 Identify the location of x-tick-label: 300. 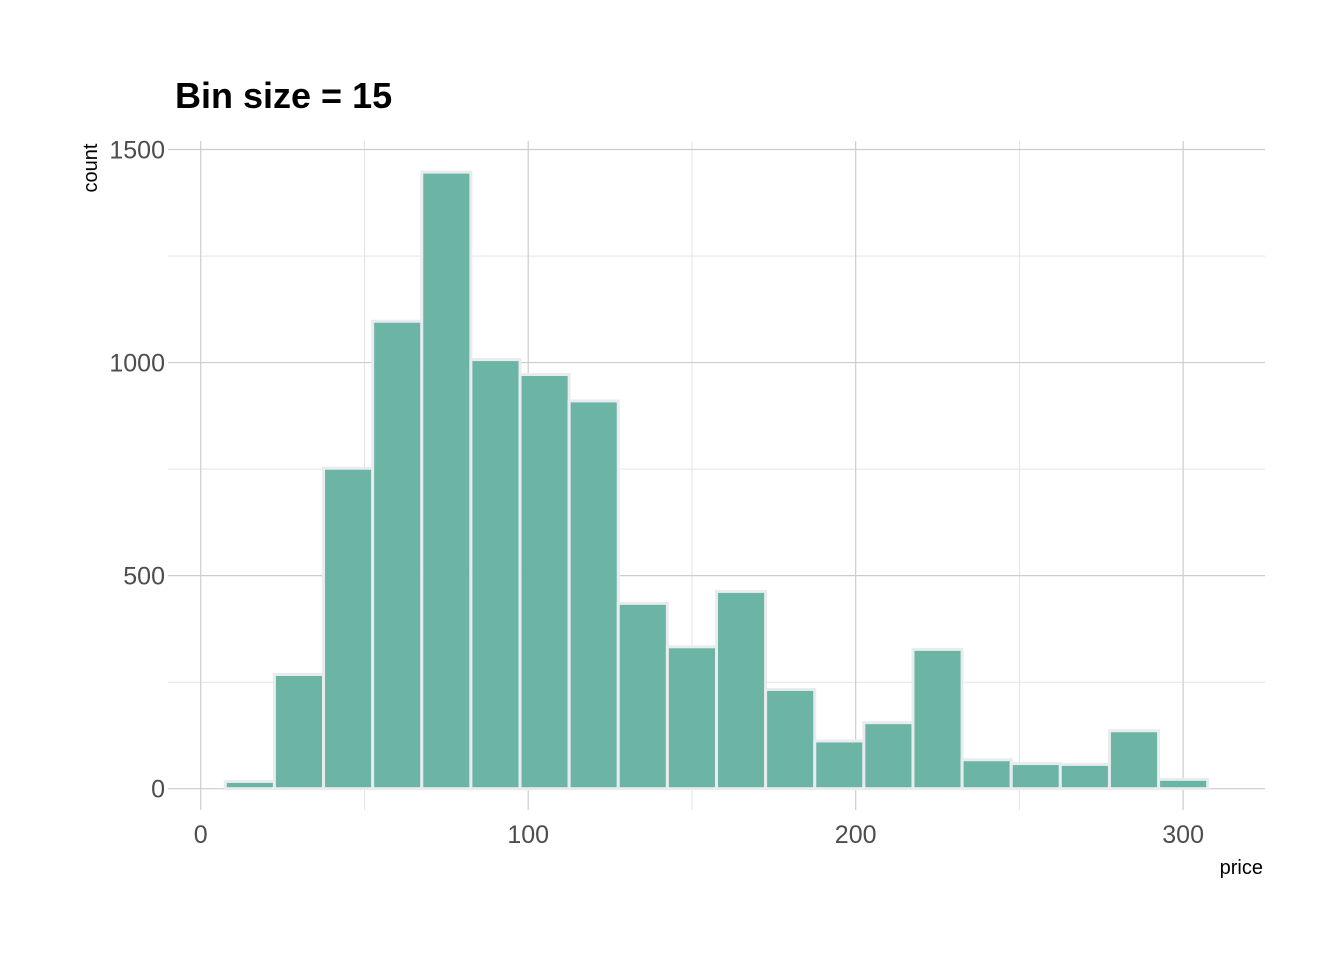
(1183, 835).